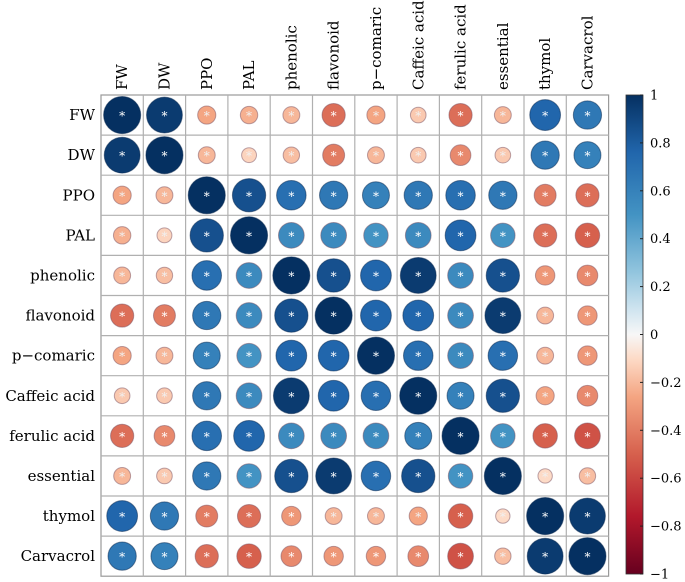  I want to click on row-label: PAL, so click(80, 235).